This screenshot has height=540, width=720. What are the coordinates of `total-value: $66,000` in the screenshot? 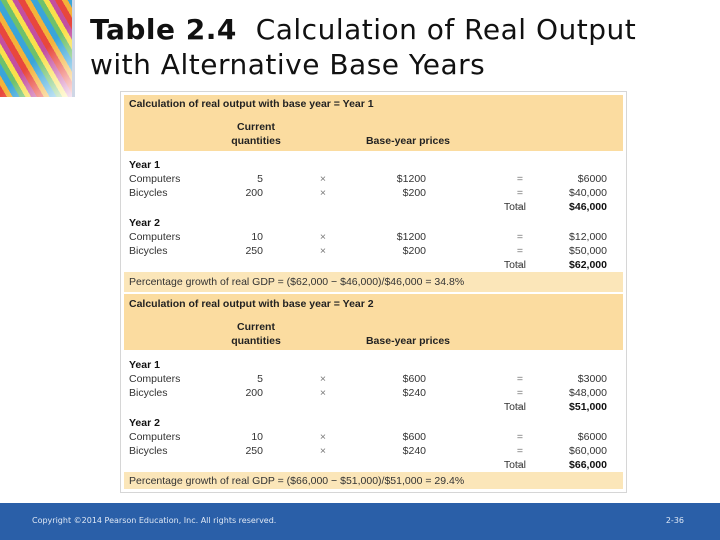 It's located at (588, 465).